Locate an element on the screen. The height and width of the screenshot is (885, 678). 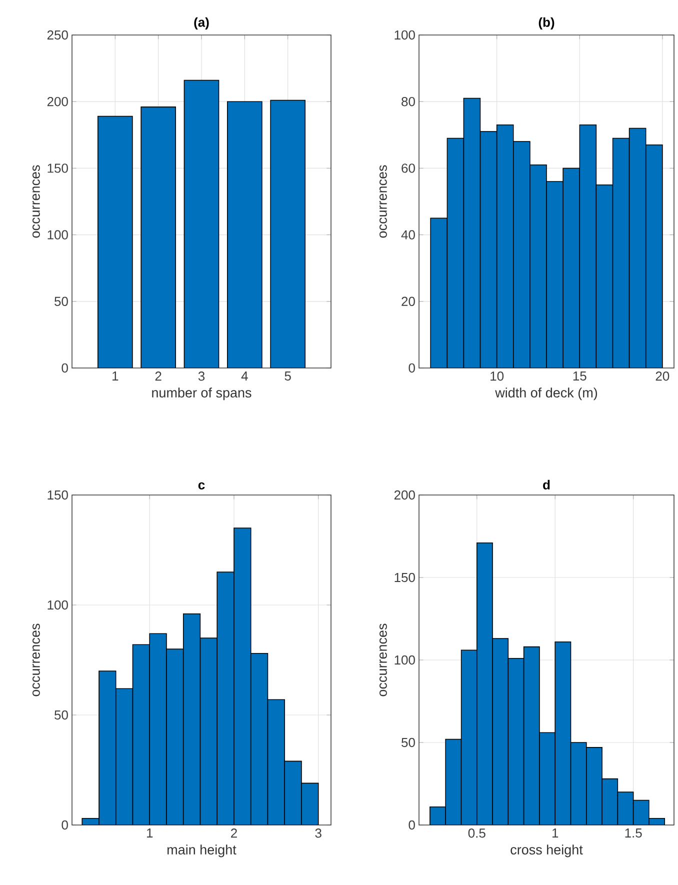
x-axis-title: main height is located at coordinates (202, 851).